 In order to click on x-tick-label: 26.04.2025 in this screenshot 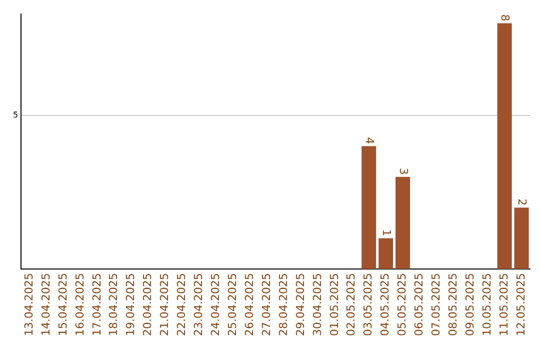, I will do `click(249, 304)`.